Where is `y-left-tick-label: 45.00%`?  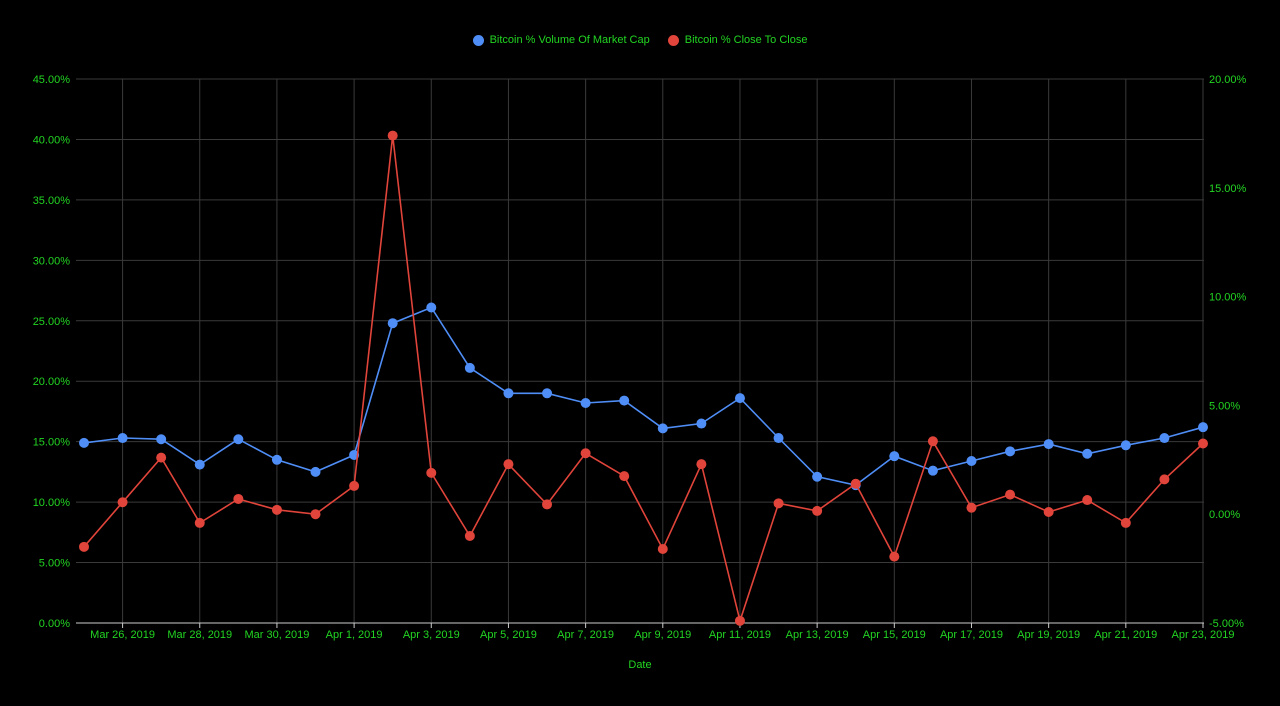
y-left-tick-label: 45.00% is located at coordinates (52, 80).